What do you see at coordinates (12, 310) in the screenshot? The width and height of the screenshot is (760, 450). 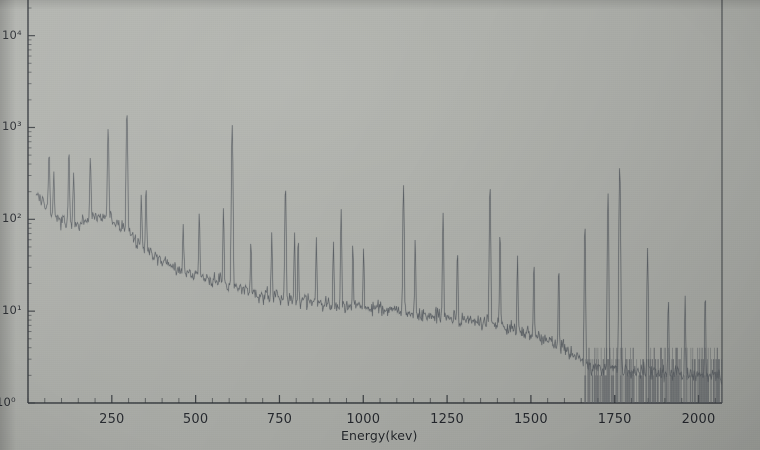 I see `y-tick-label-10e1: 10¹` at bounding box center [12, 310].